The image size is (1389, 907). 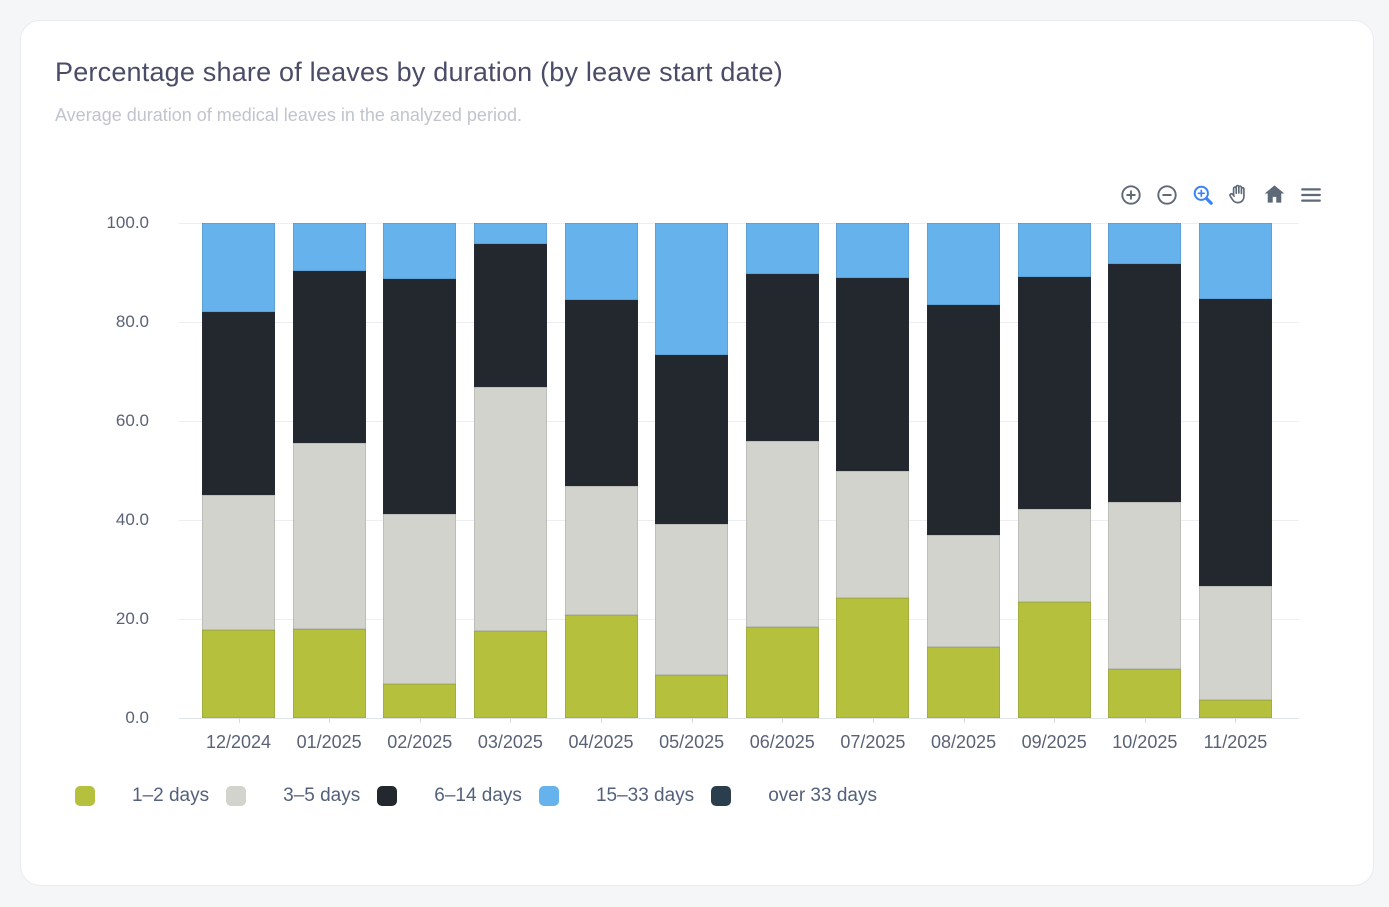 What do you see at coordinates (420, 742) in the screenshot?
I see `x-tick-label: 02/2025` at bounding box center [420, 742].